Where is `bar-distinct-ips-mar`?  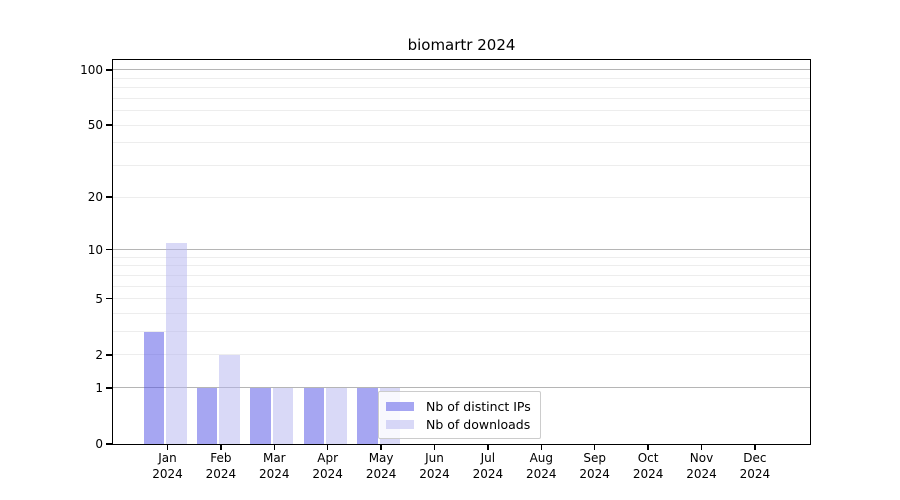 bar-distinct-ips-mar is located at coordinates (260, 415).